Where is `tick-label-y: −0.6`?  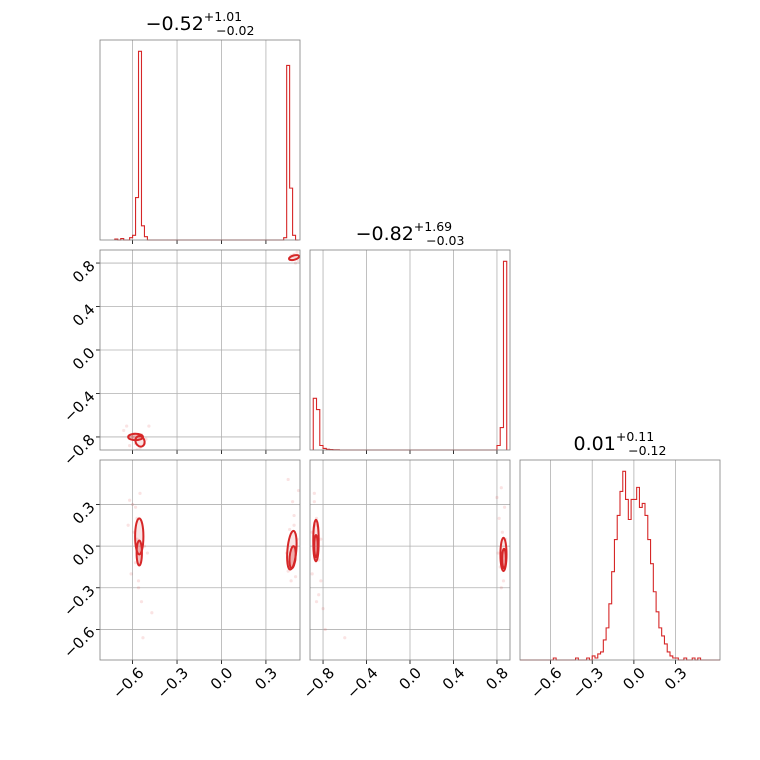
tick-label-y: −0.6 is located at coordinates (79, 642).